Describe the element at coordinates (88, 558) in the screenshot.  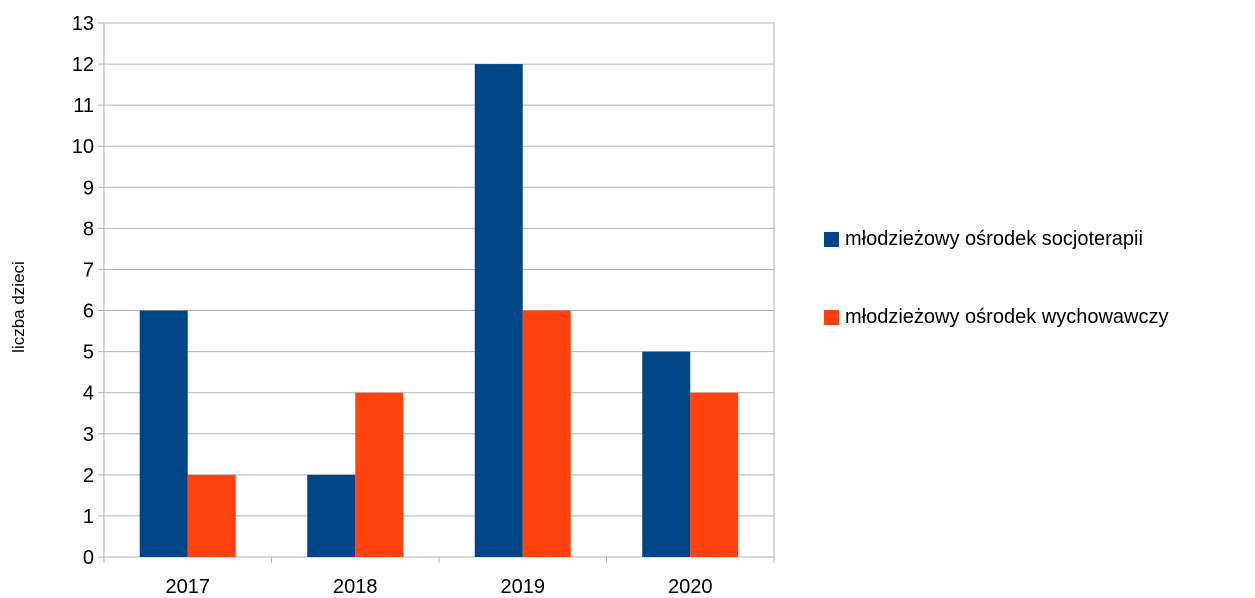
I see `y-tick-label: 0` at that location.